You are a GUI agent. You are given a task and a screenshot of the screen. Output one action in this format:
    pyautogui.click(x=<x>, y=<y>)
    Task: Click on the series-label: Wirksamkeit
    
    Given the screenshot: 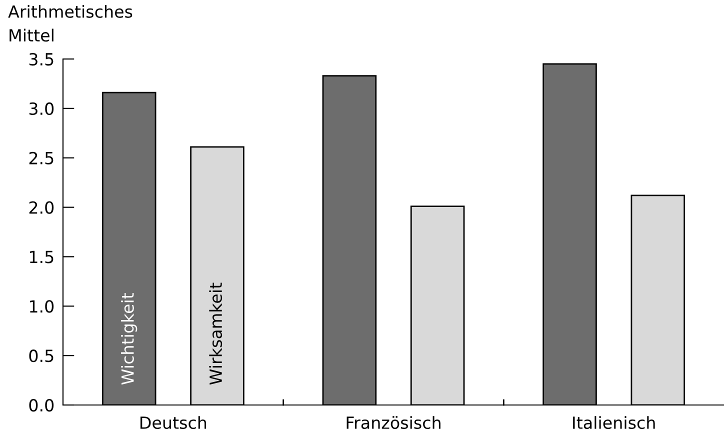 What is the action you would take?
    pyautogui.click(x=215, y=333)
    